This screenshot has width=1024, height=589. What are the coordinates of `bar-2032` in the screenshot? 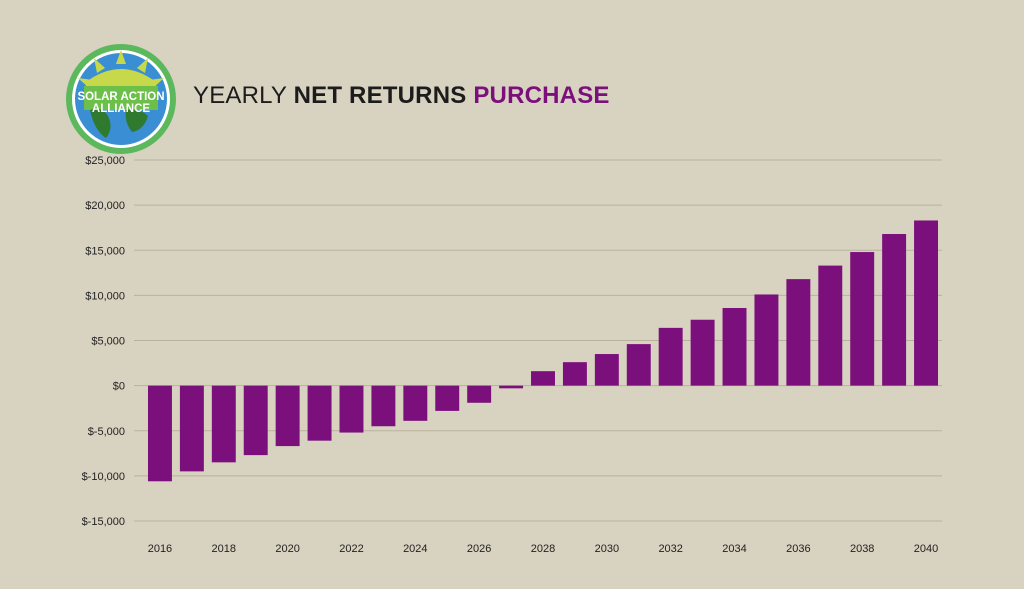 It's located at (670, 356).